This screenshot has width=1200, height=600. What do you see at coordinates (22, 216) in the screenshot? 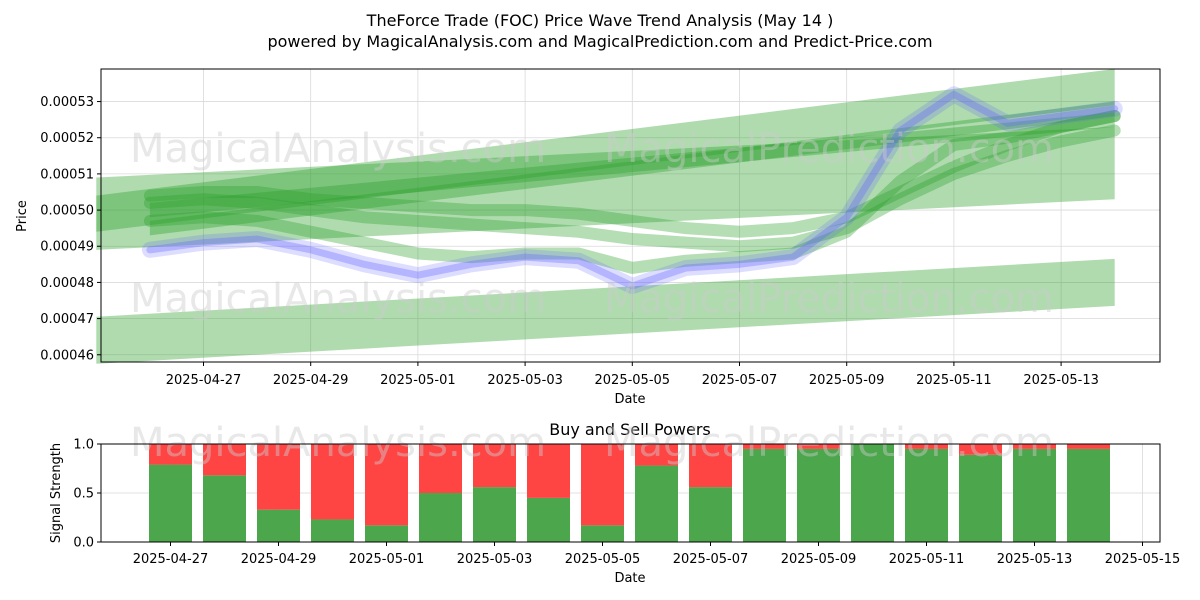
I see `price-y-label: Price` at bounding box center [22, 216].